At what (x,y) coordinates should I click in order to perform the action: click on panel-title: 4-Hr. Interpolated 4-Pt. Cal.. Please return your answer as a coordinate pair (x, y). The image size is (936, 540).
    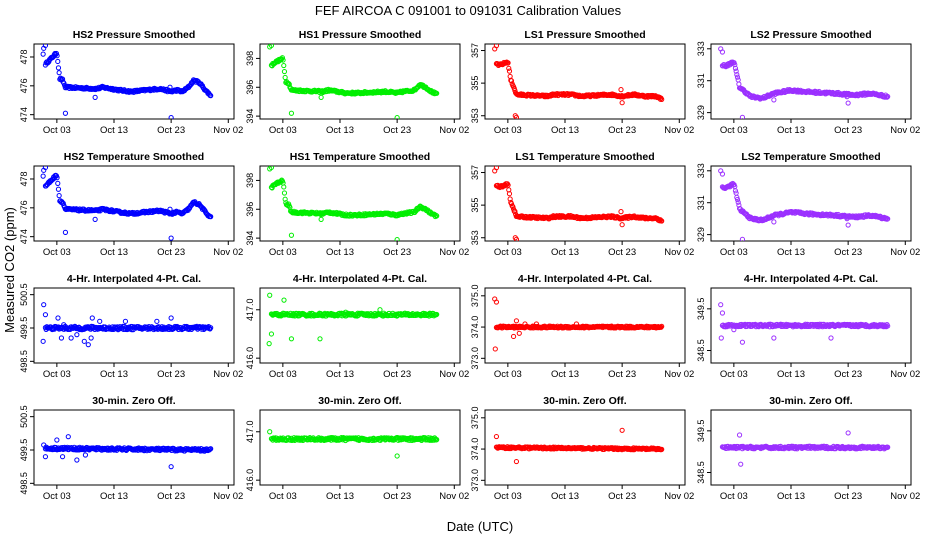
    Looking at the image, I should click on (811, 279).